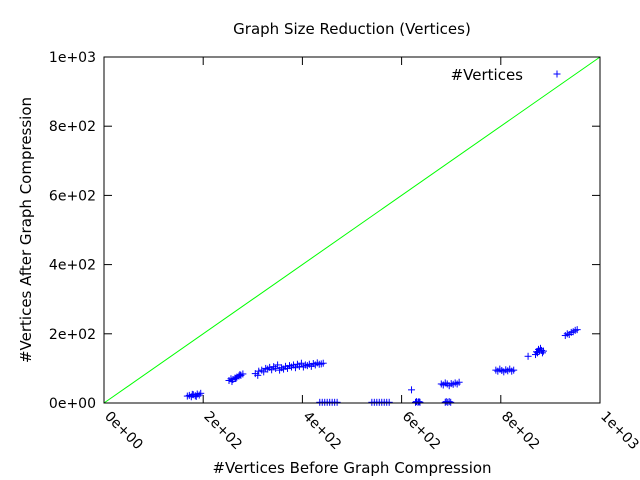 The height and width of the screenshot is (480, 640). What do you see at coordinates (72, 404) in the screenshot?
I see `y-tick-label-0: 0e+00` at bounding box center [72, 404].